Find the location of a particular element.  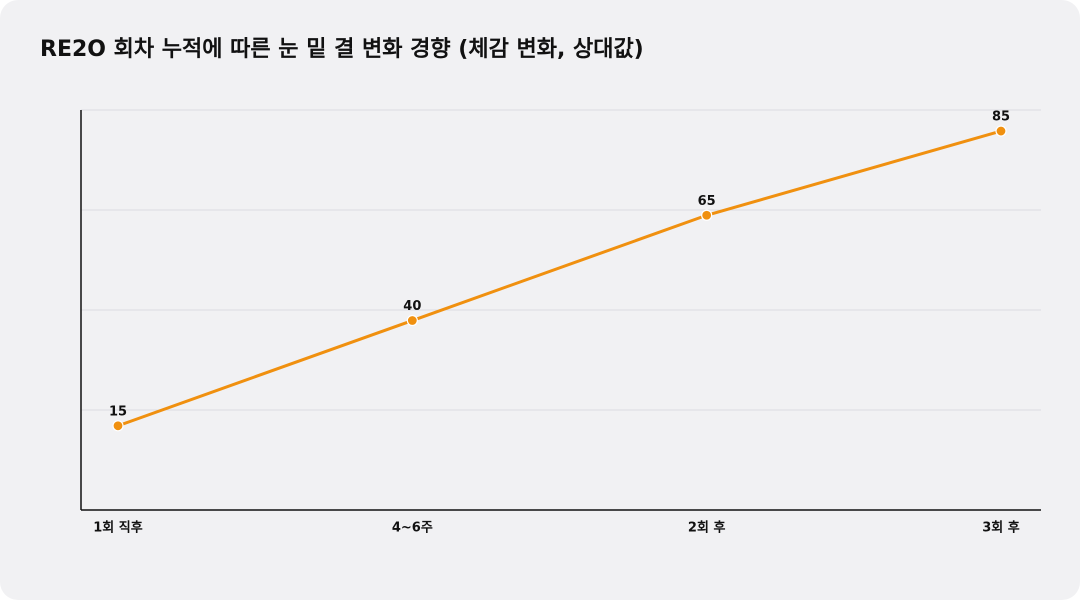

data-label: 40 is located at coordinates (412, 306).